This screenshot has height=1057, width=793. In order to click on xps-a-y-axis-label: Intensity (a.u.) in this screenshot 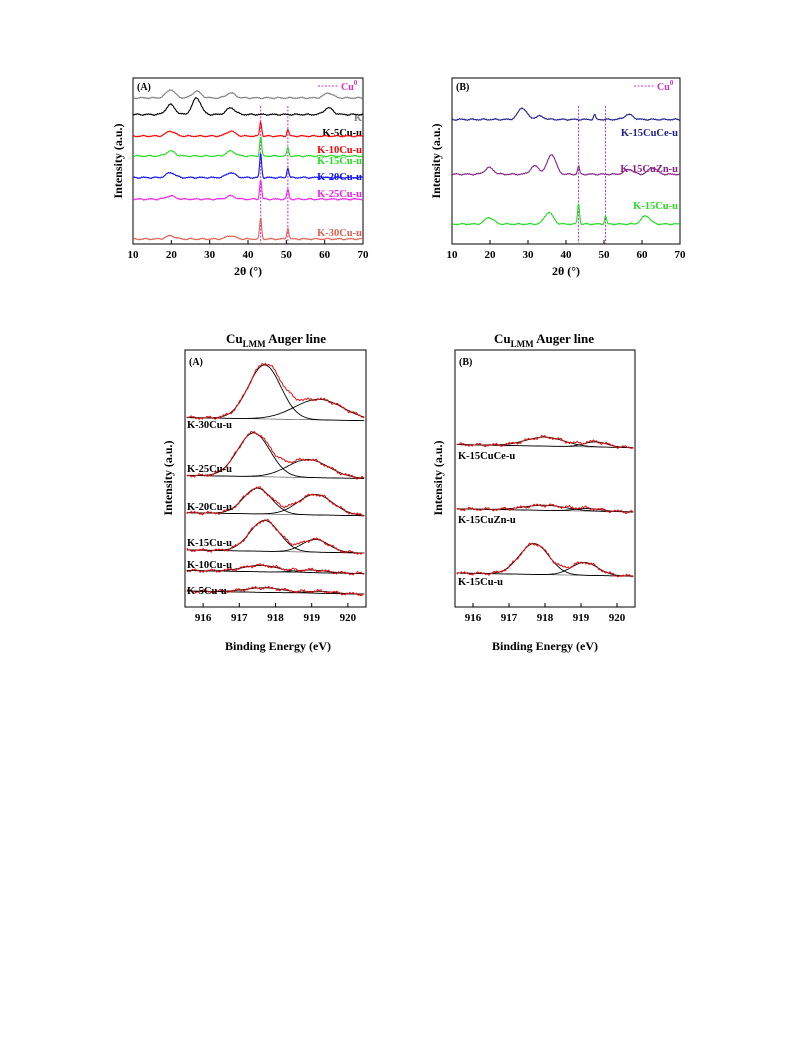, I will do `click(168, 477)`.